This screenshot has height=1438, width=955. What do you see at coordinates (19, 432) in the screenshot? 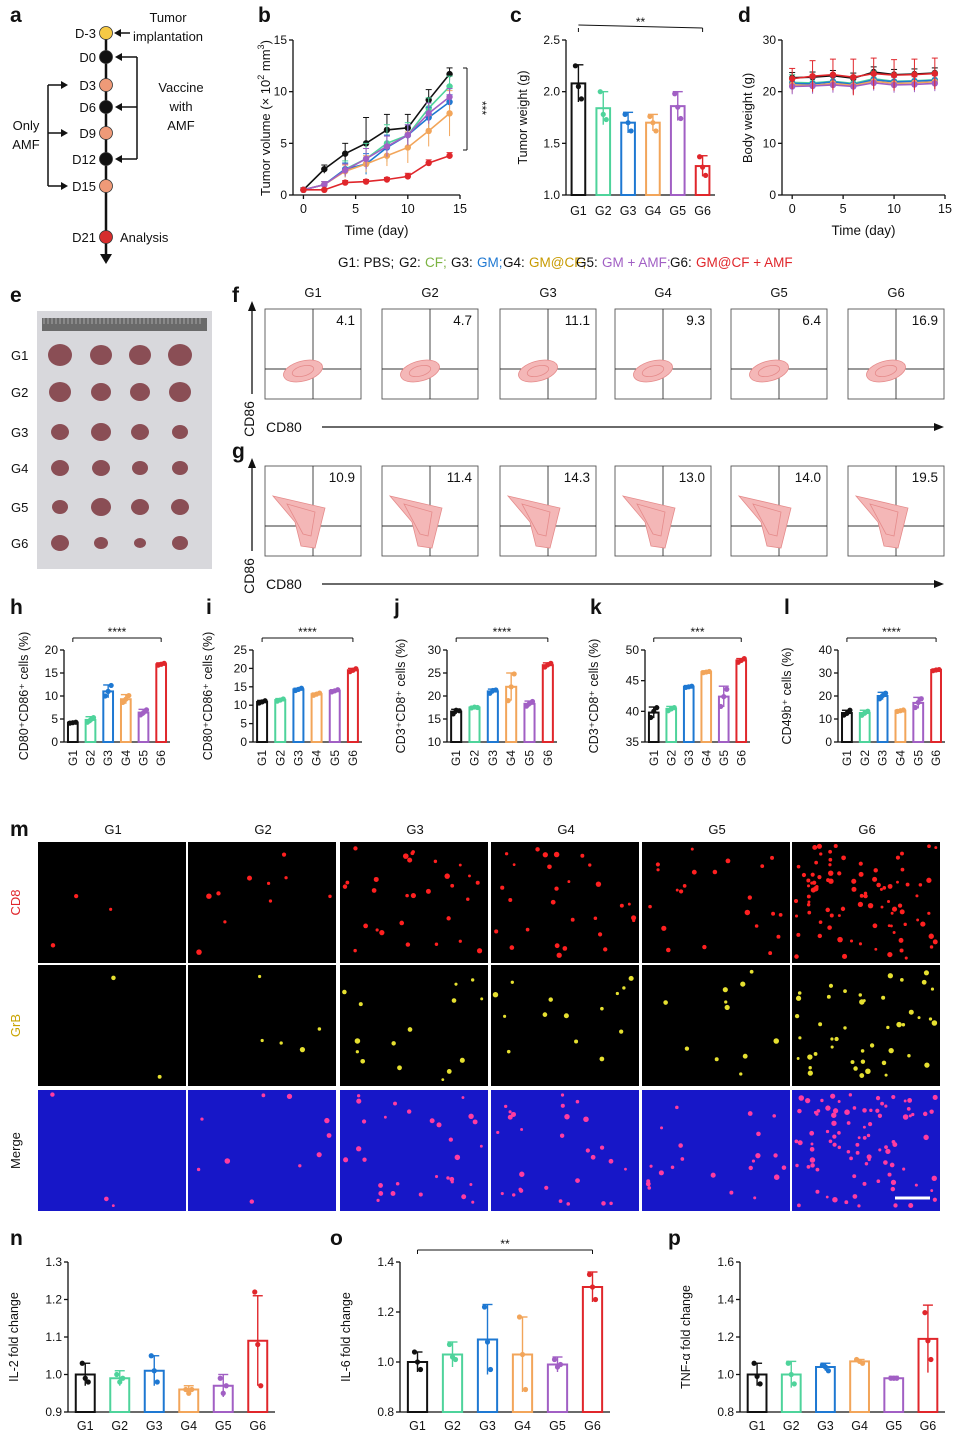
I see `photo-row-label: G3` at bounding box center [19, 432].